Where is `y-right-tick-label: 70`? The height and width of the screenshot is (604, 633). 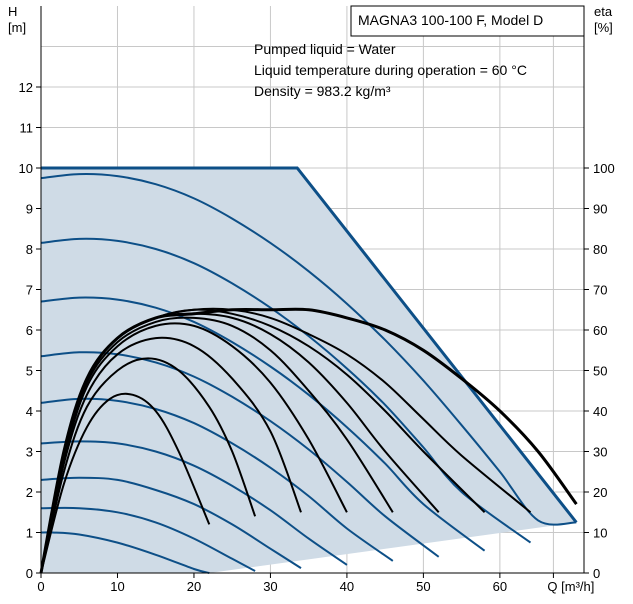 y-right-tick-label: 70 is located at coordinates (600, 290).